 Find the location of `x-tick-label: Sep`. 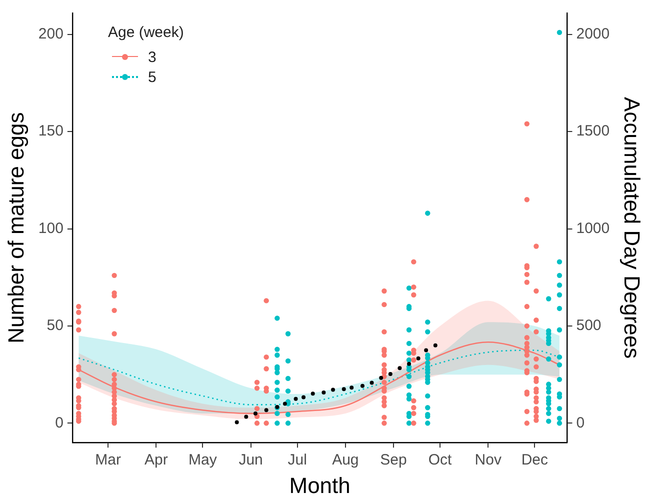

x-tick-label: Sep is located at coordinates (393, 460).